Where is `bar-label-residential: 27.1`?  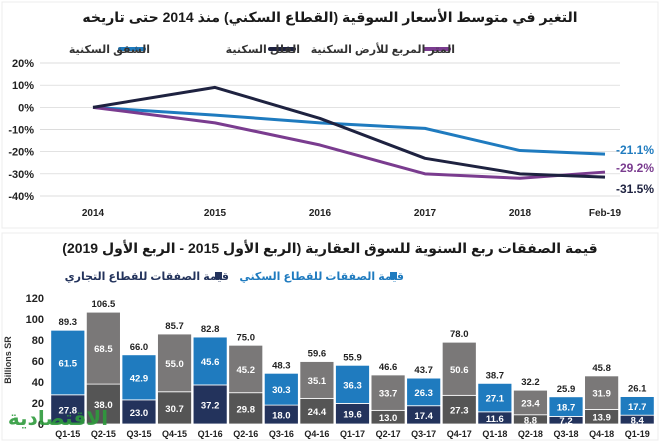
bar-label-residential: 27.1 is located at coordinates (495, 399).